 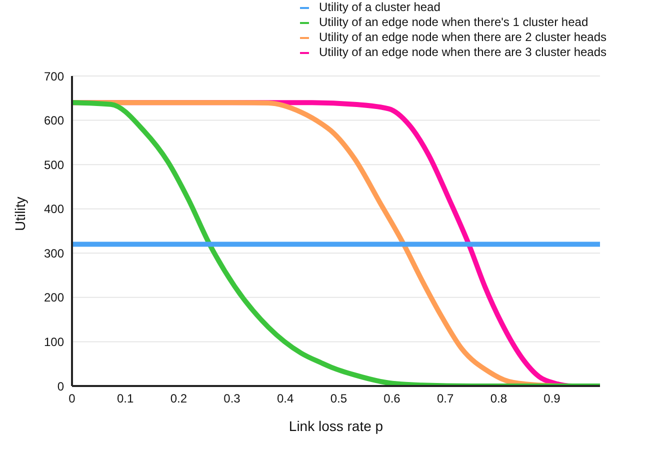 I want to click on y-tick-label: 500, so click(x=54, y=165).